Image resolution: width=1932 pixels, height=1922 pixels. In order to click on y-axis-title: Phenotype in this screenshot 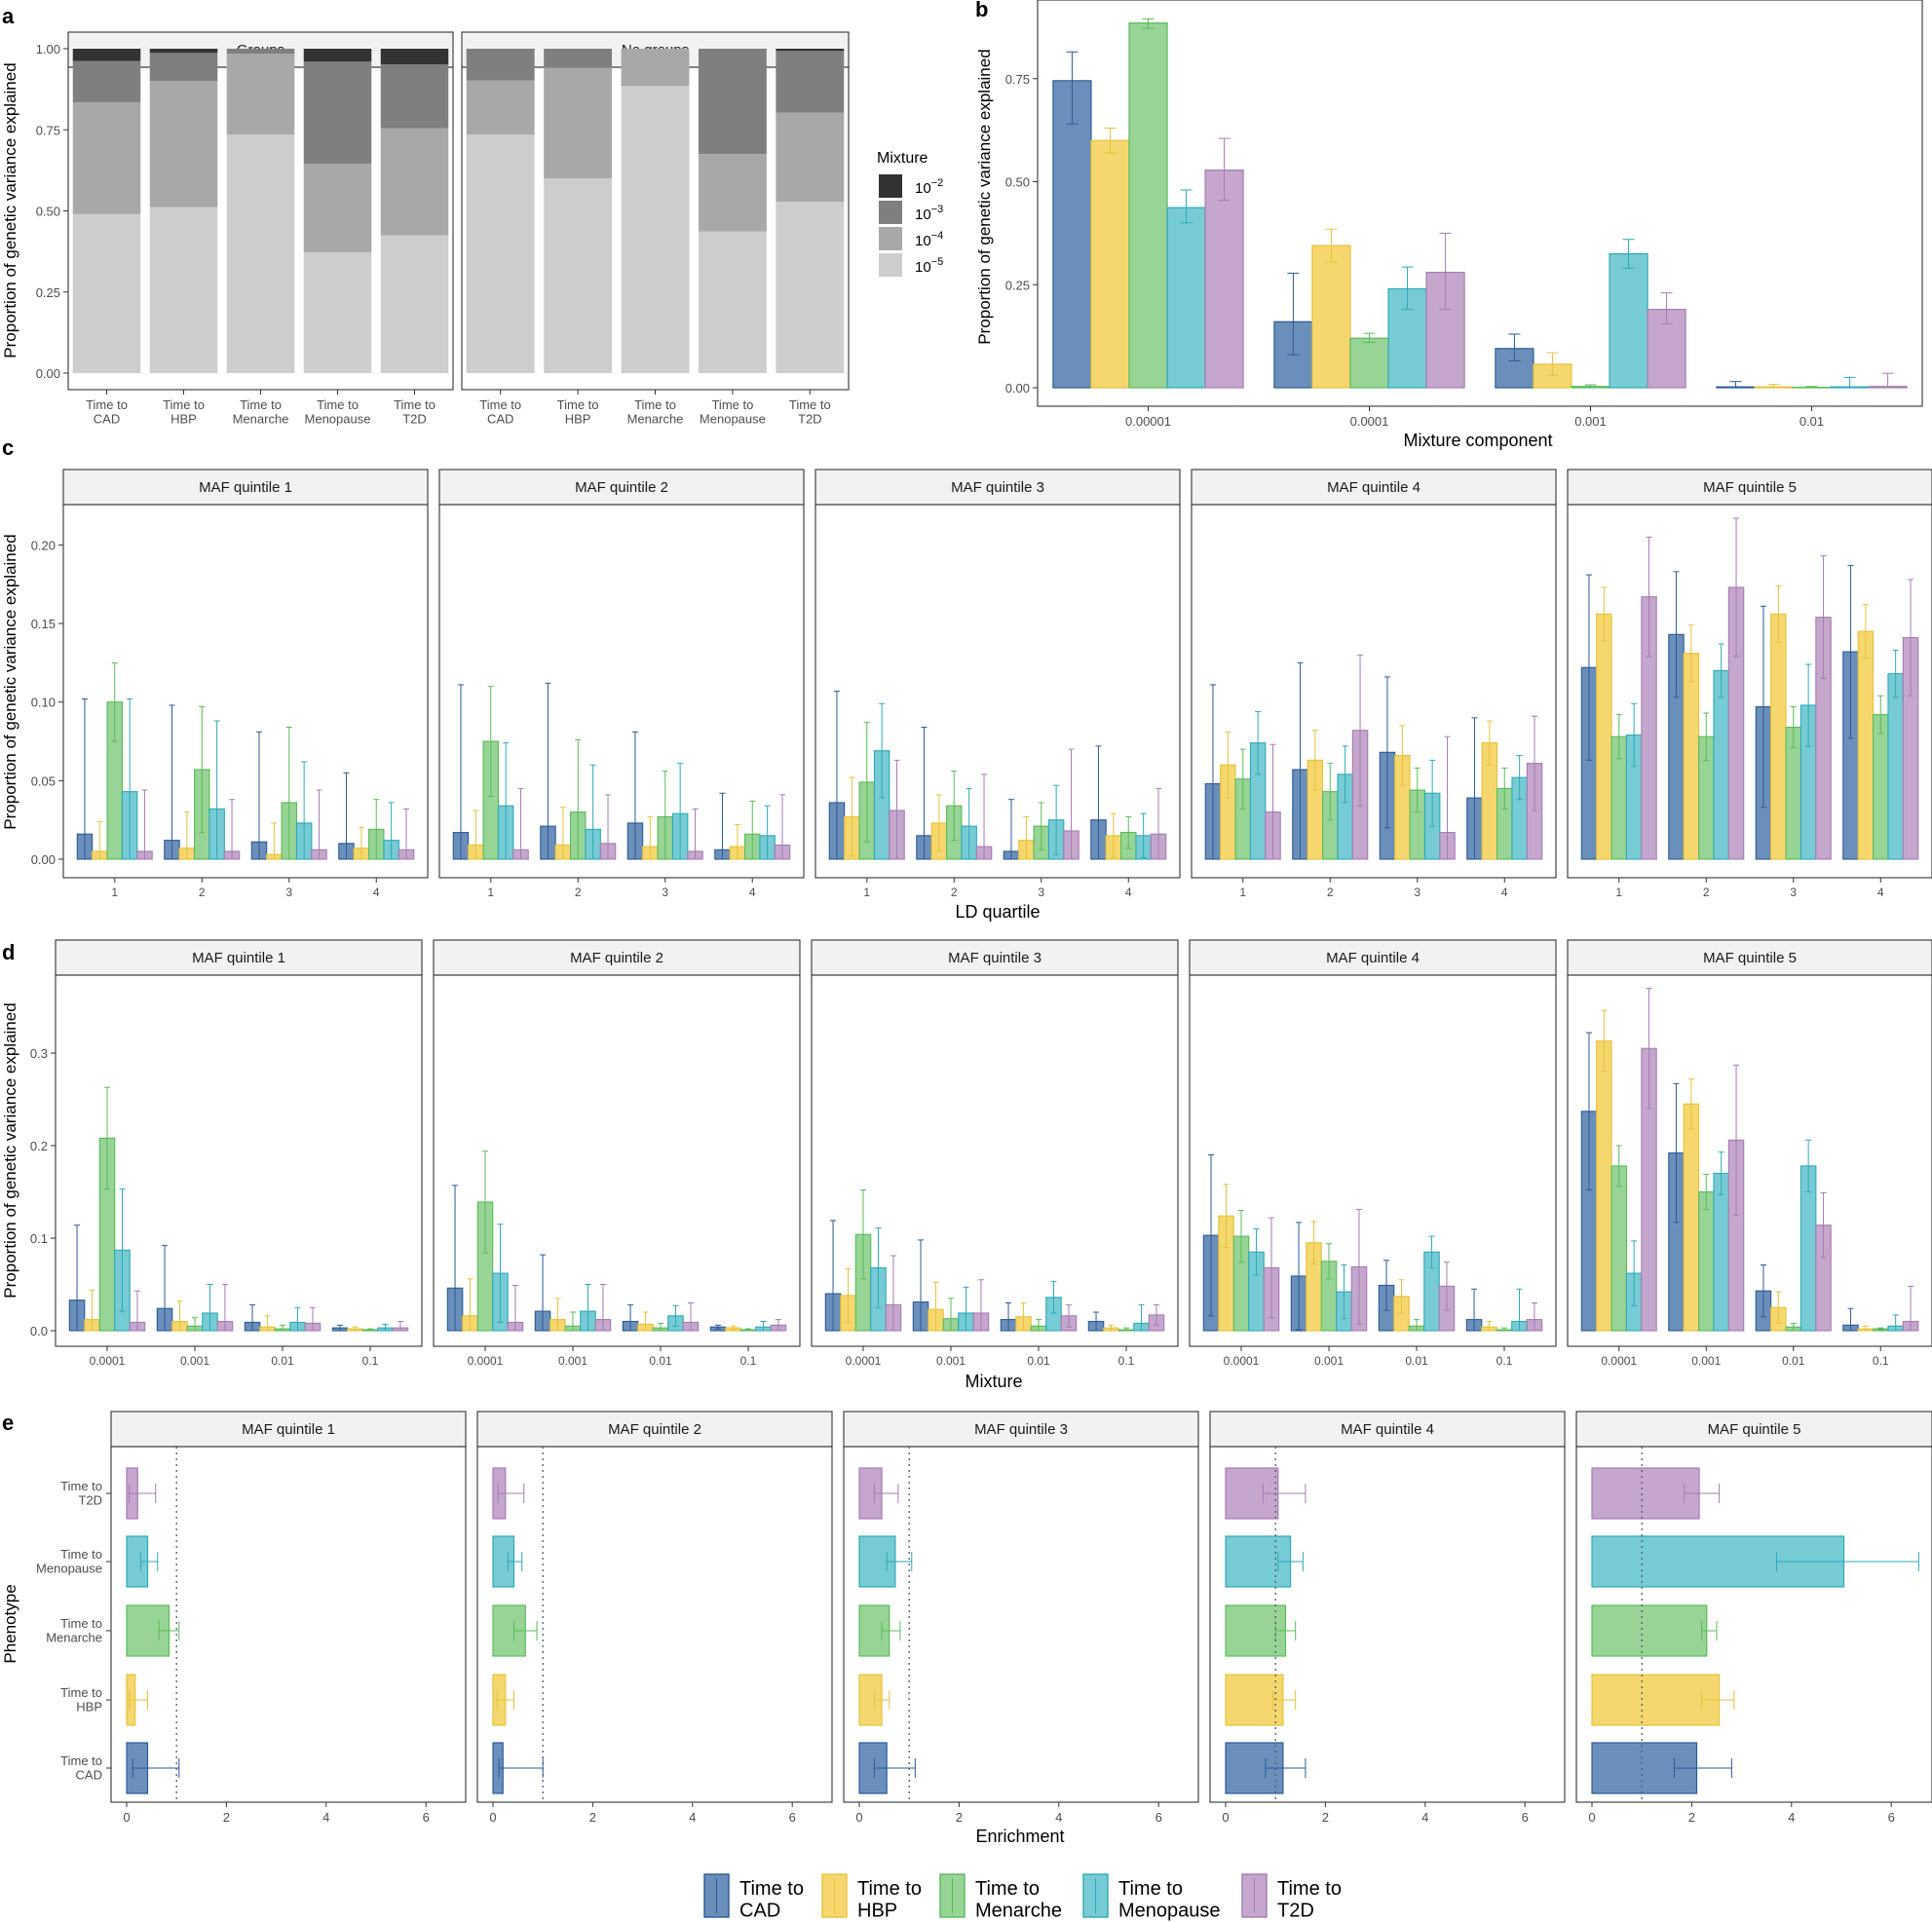, I will do `click(10, 1623)`.